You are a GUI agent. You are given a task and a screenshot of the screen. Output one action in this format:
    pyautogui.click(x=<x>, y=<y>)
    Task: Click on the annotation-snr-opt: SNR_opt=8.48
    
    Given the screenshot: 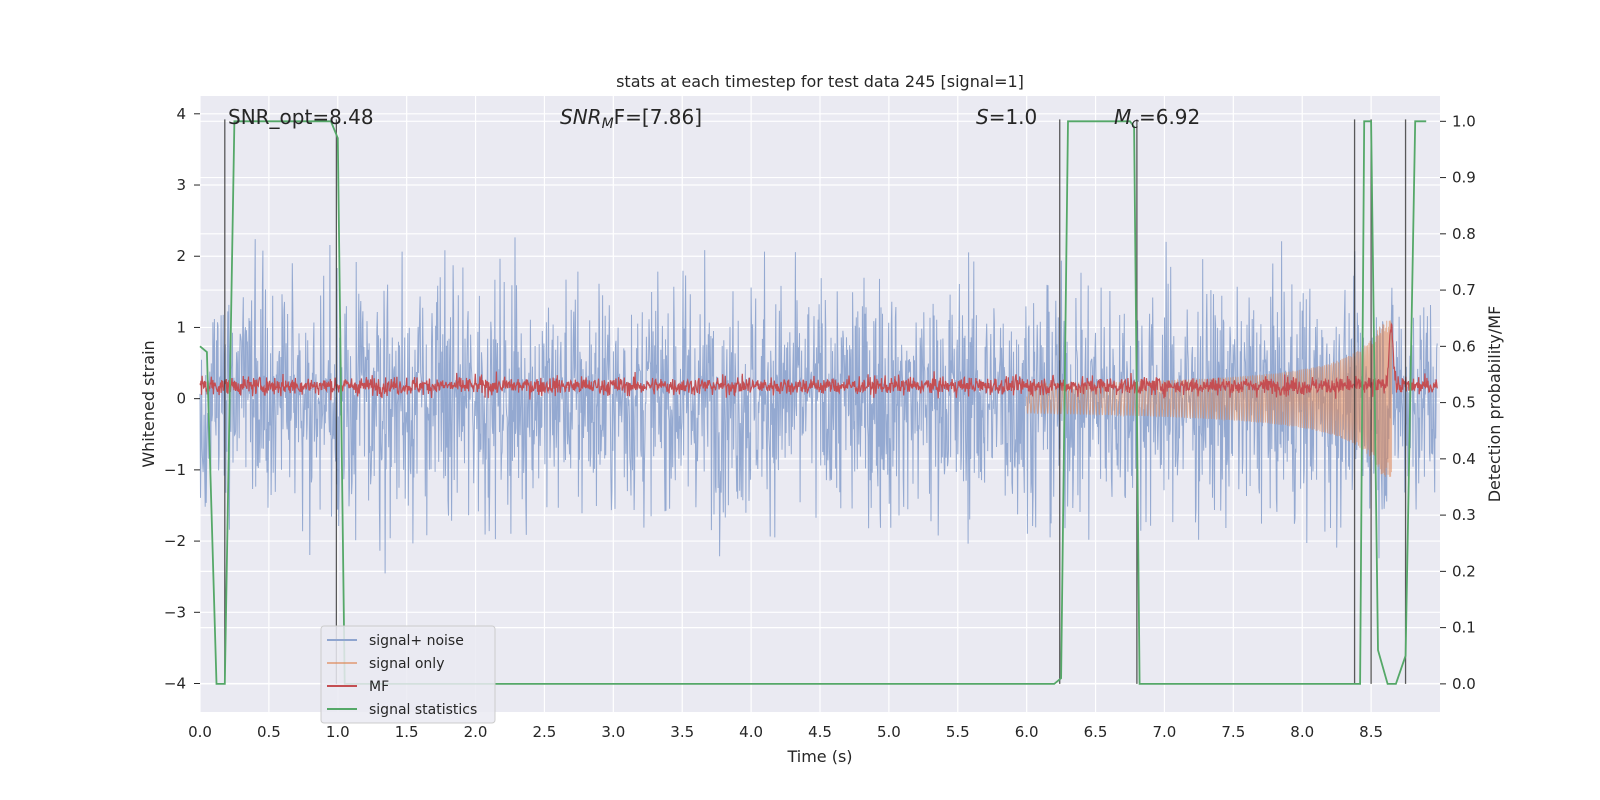 What is the action you would take?
    pyautogui.click(x=301, y=117)
    